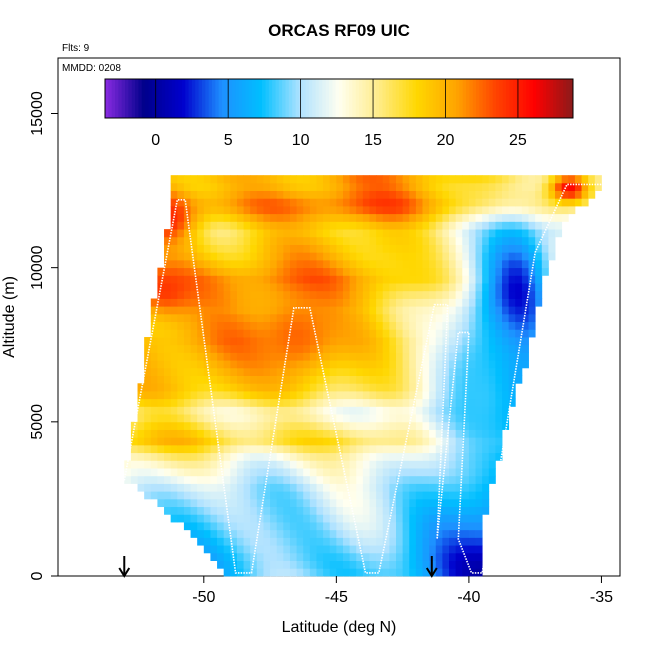 This screenshot has height=650, width=650. Describe the element at coordinates (203, 597) in the screenshot. I see `x-tick-label: -50` at that location.